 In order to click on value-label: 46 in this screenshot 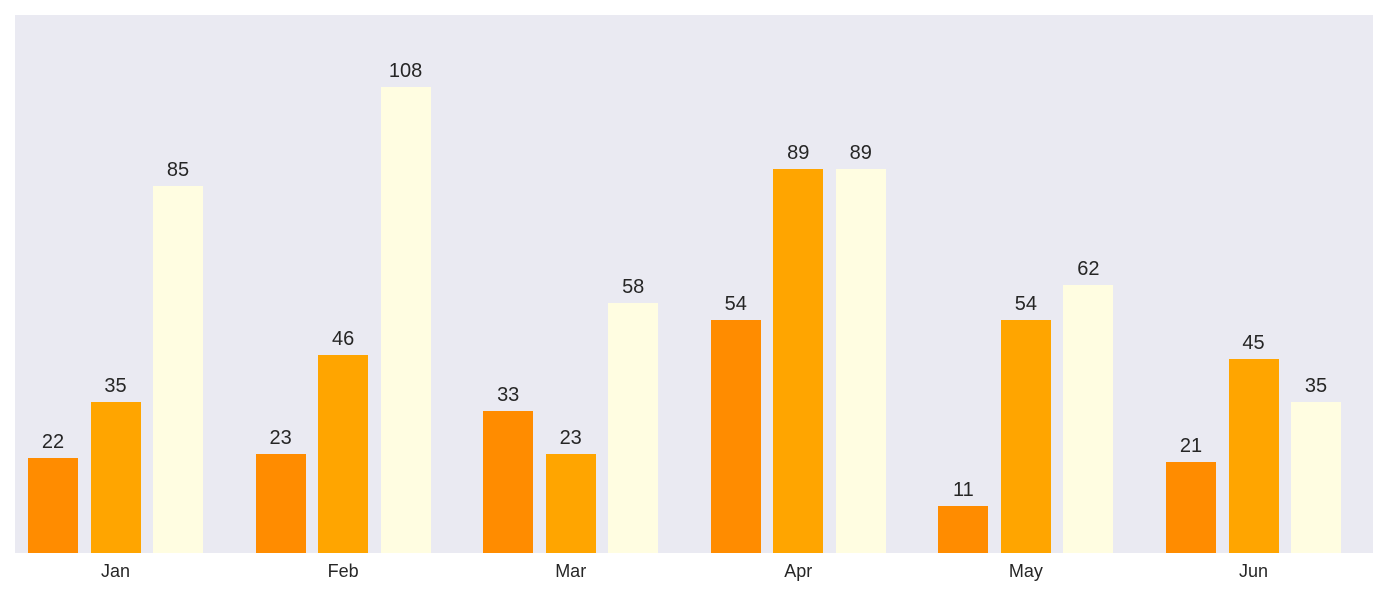, I will do `click(343, 339)`.